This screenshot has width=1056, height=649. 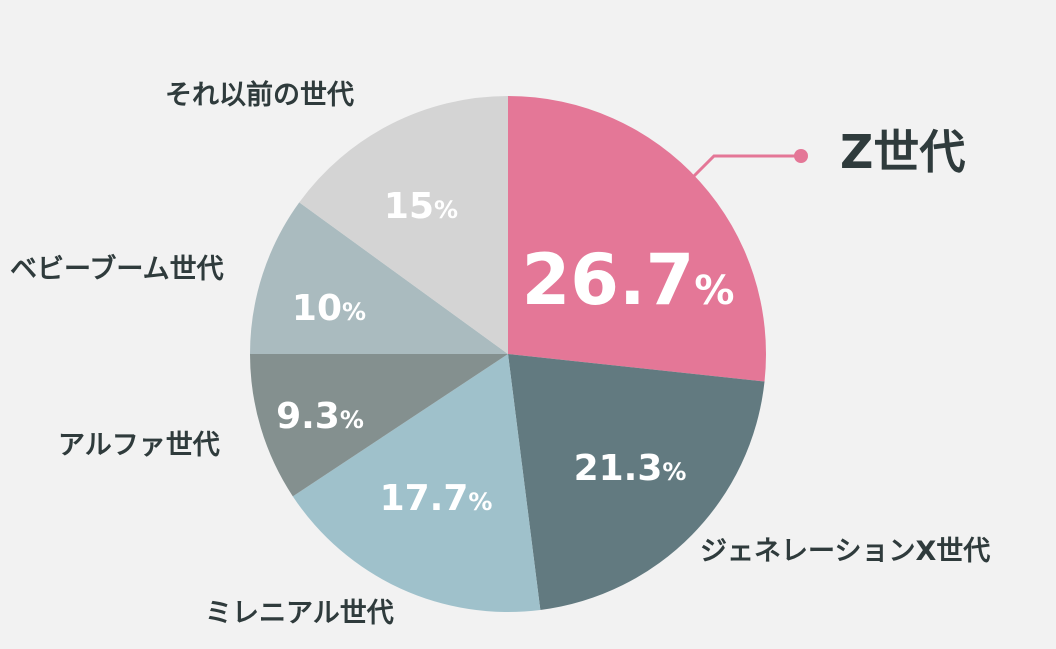 What do you see at coordinates (308, 416) in the screenshot?
I see `percentage-value: 9.3` at bounding box center [308, 416].